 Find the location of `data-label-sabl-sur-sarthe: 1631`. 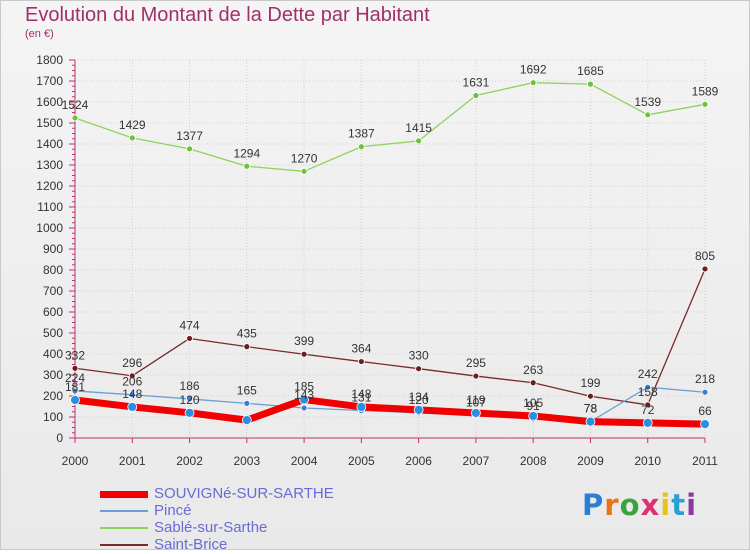

data-label-sabl-sur-sarthe: 1631 is located at coordinates (476, 82).